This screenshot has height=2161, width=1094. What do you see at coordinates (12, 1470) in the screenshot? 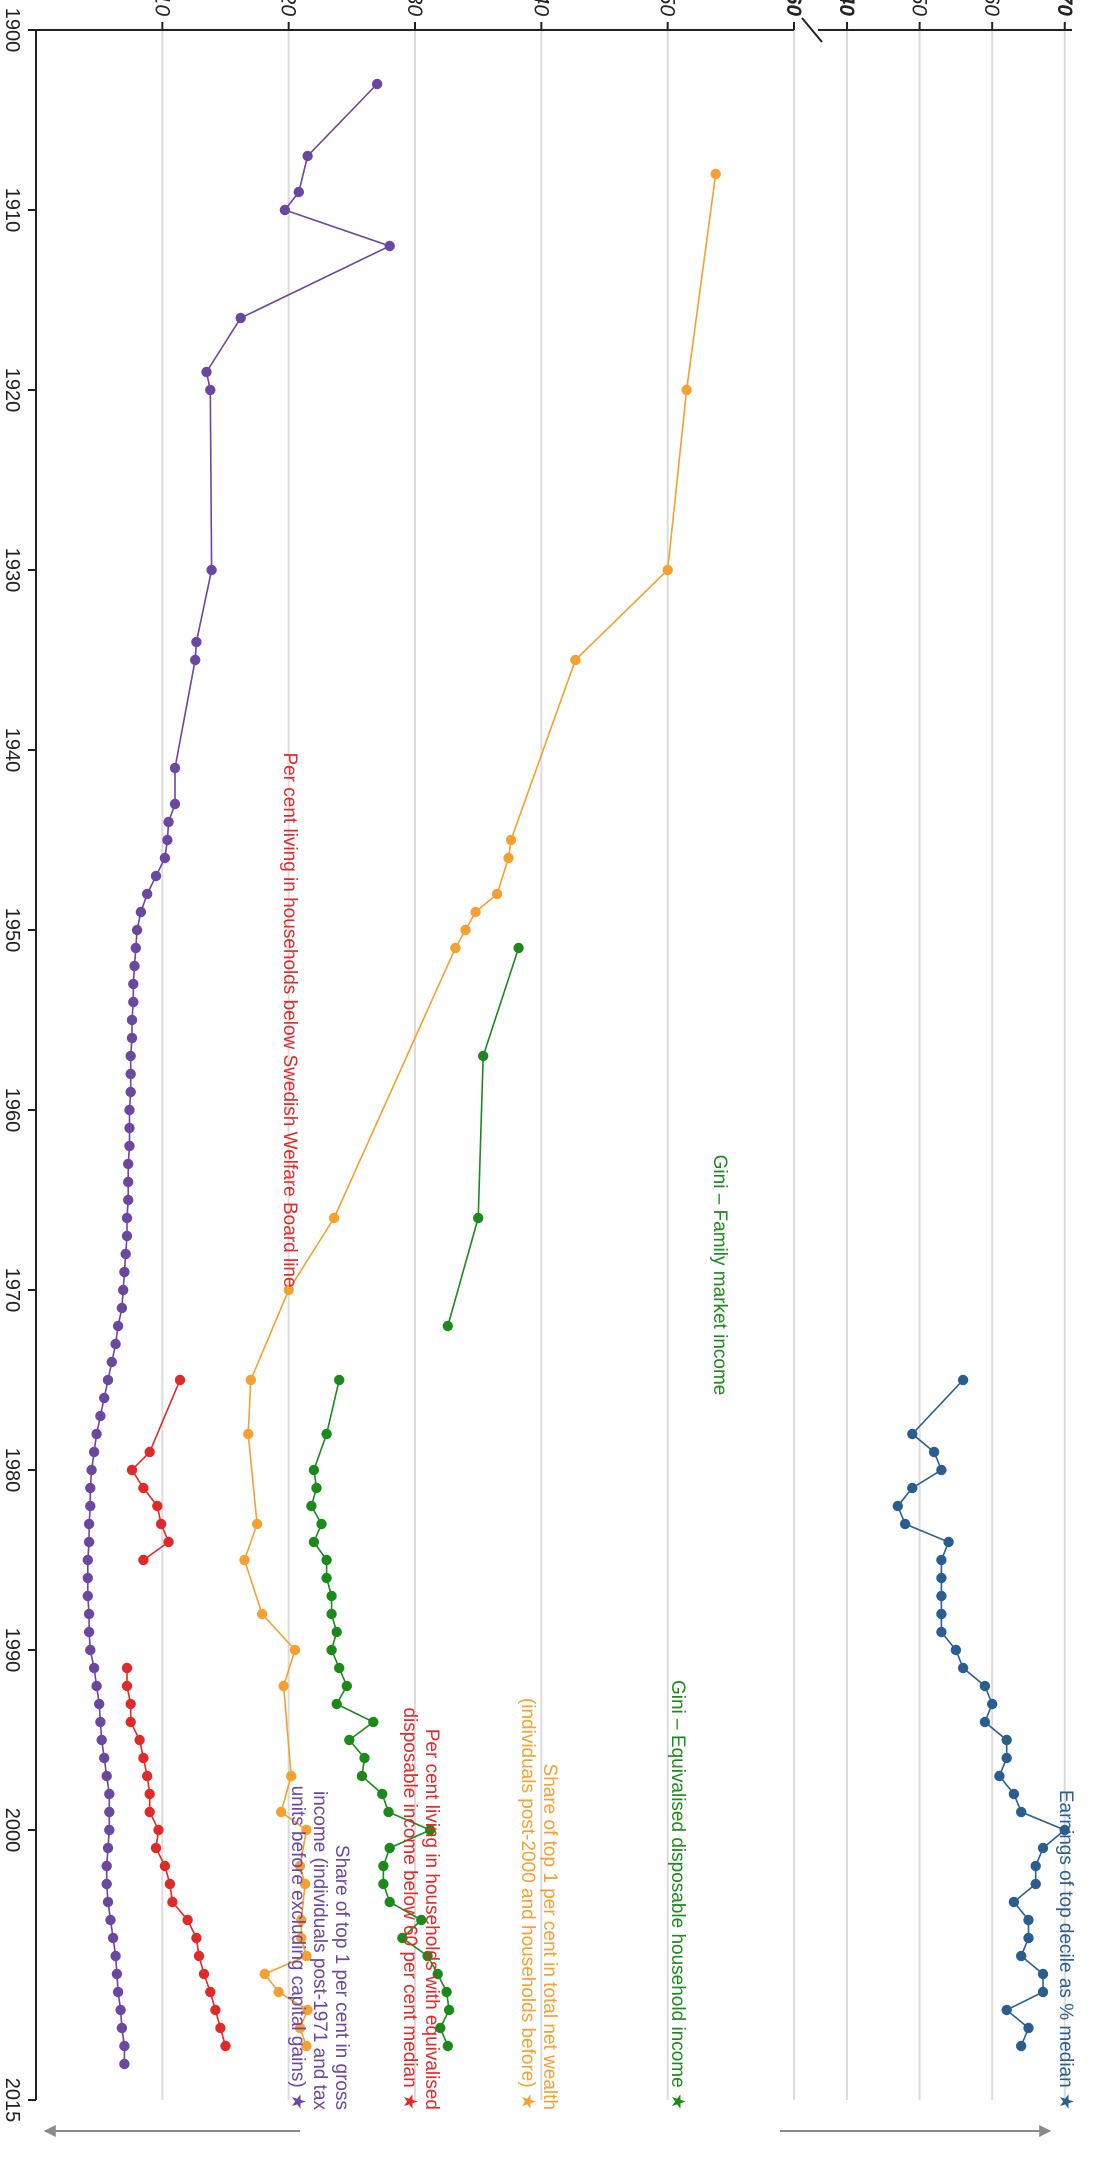
I see `x-tick-label: 1980` at bounding box center [12, 1470].